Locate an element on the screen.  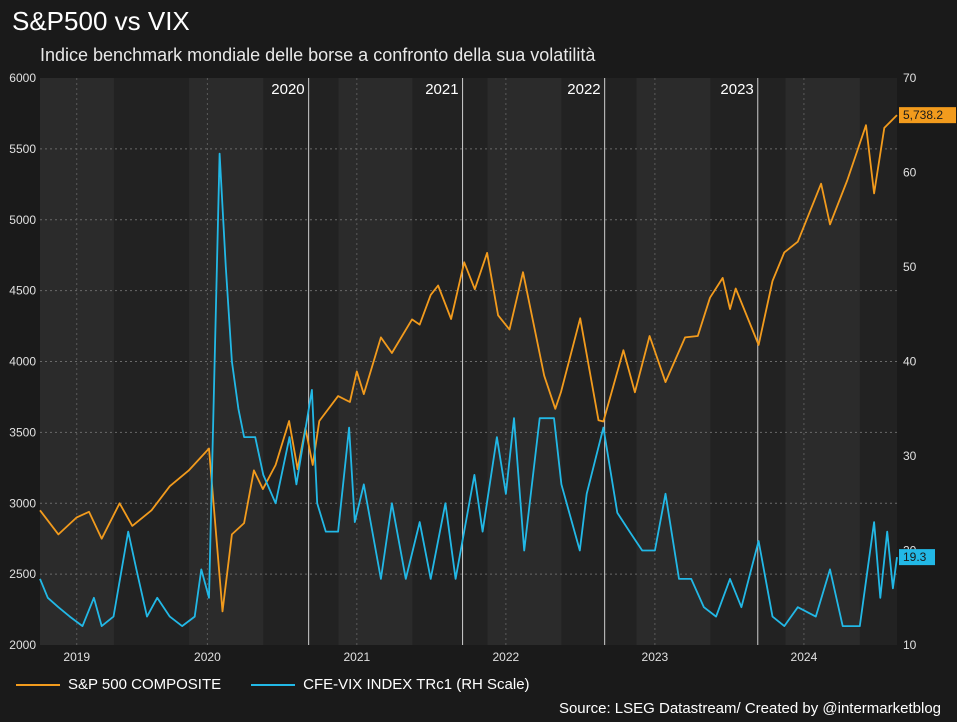
legend-item-vix: CFE-VIX INDEX TRc1 (RH Scale) is located at coordinates (390, 684).